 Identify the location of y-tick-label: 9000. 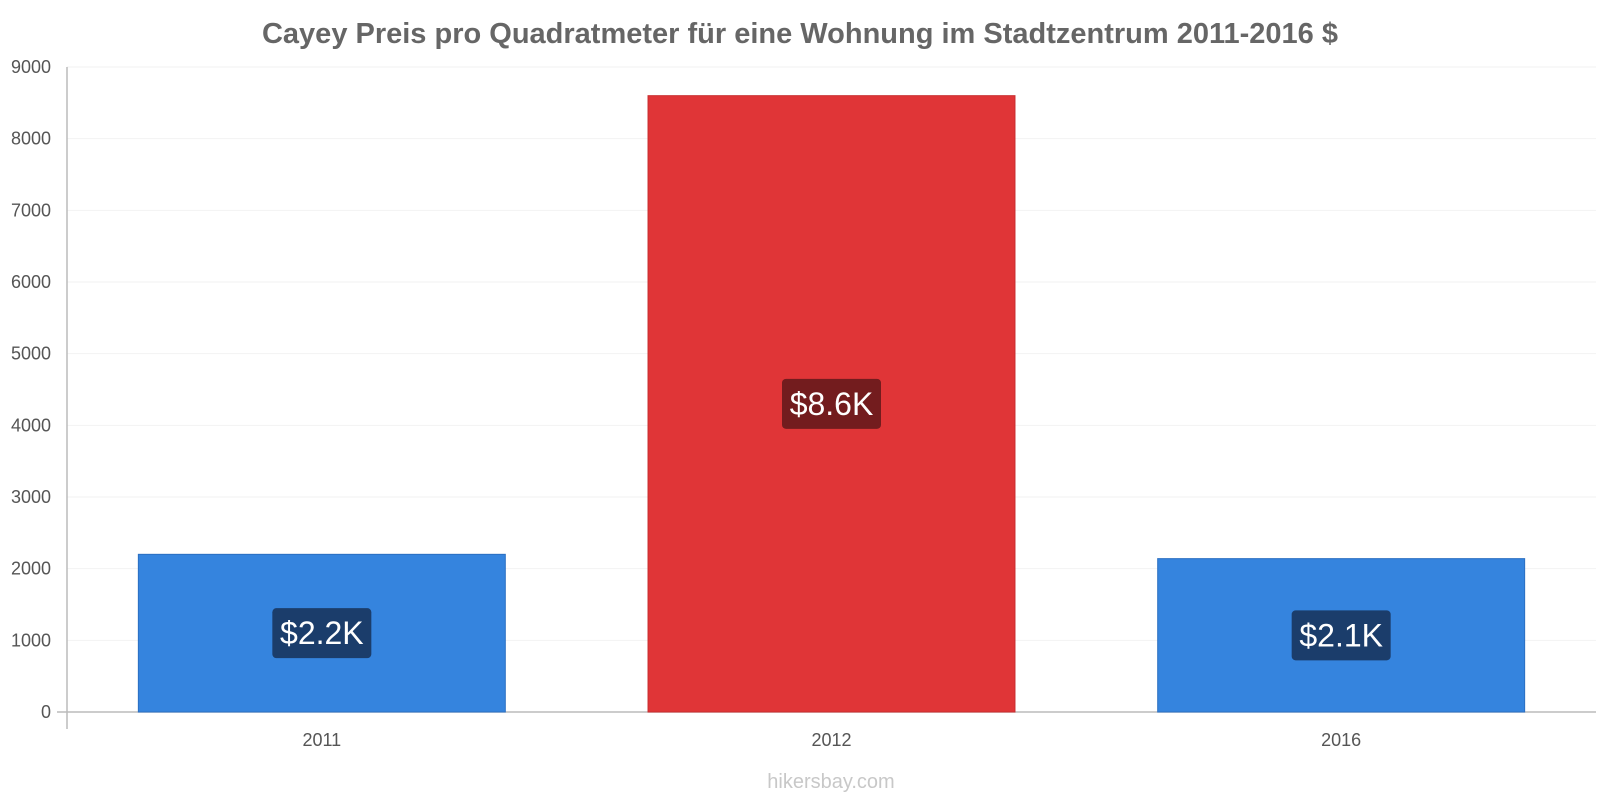
(31, 67).